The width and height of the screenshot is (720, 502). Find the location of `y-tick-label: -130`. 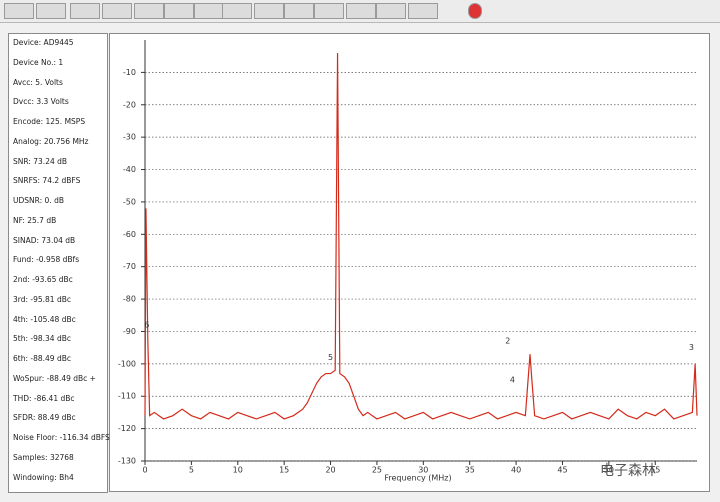

y-tick-label: -130 is located at coordinates (127, 461).